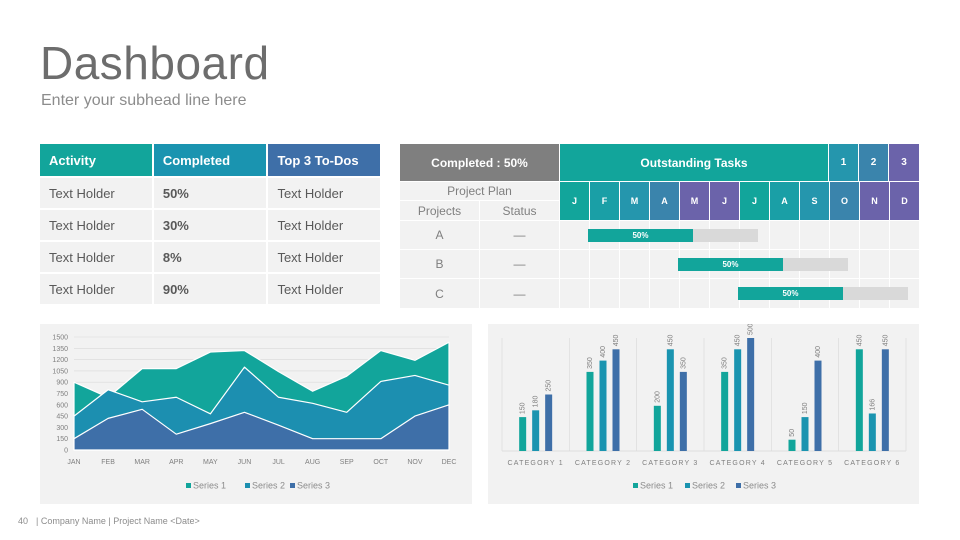  I want to click on gantt-month-8: A, so click(784, 201).